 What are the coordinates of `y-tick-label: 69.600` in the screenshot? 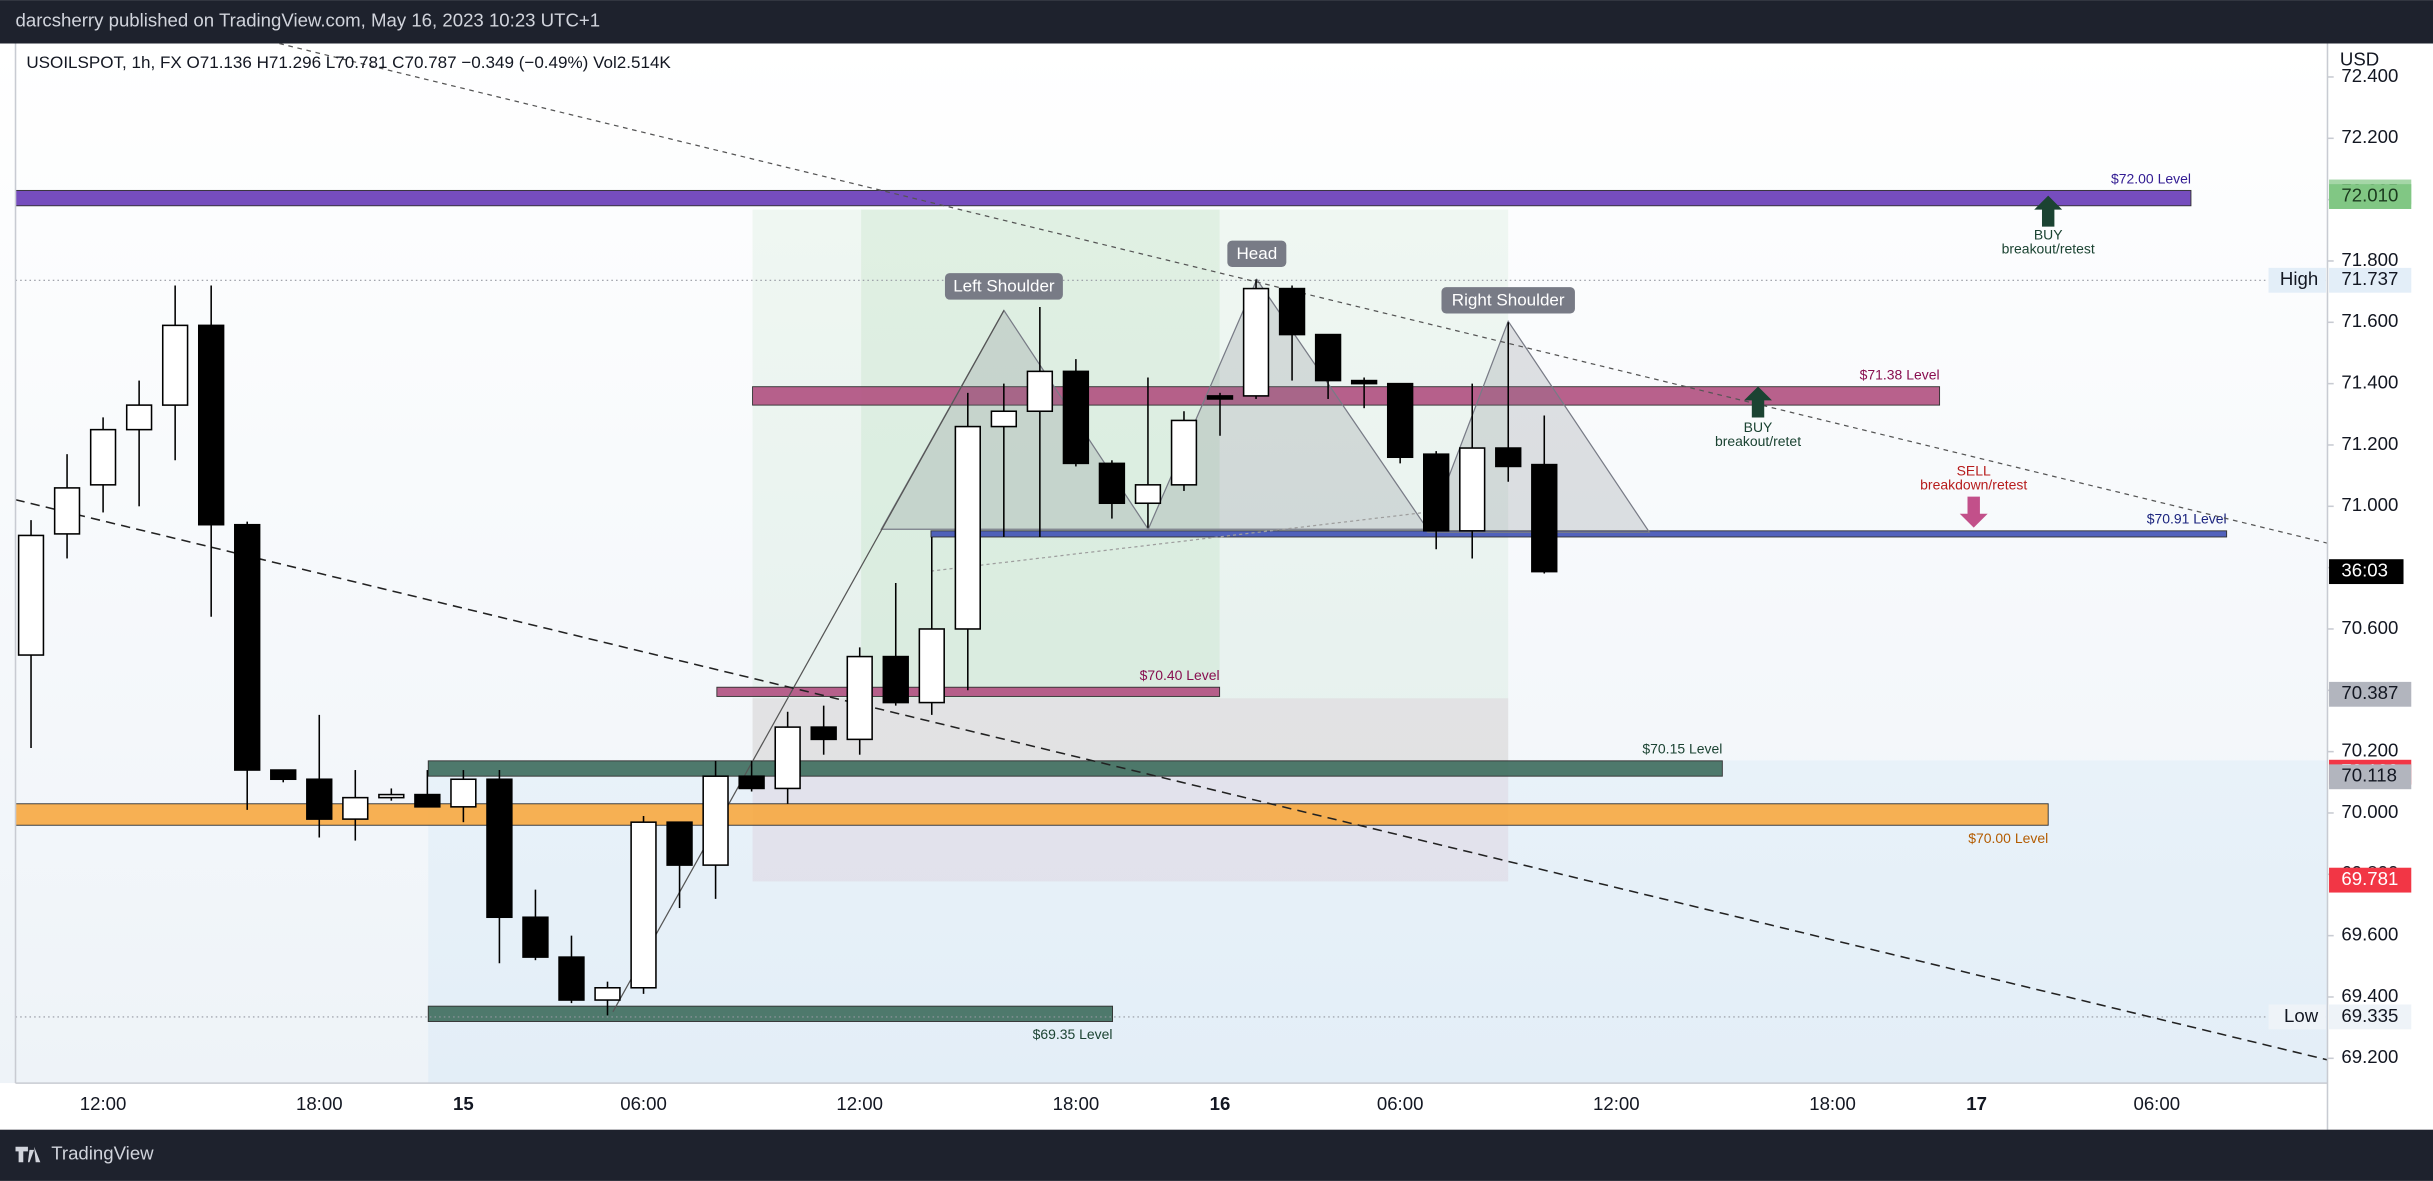 It's located at (2369, 934).